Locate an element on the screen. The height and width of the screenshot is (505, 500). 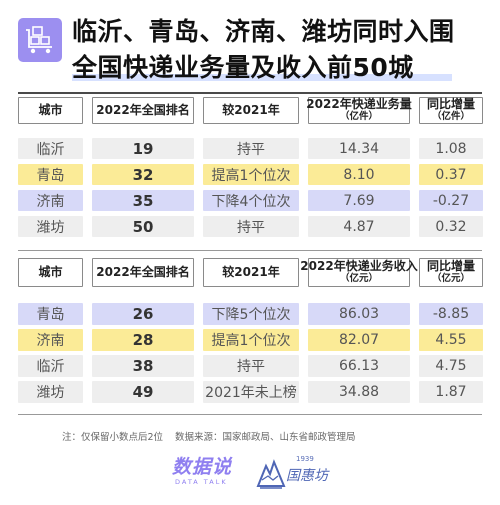
cell-growth: 4.75 is located at coordinates (451, 366).